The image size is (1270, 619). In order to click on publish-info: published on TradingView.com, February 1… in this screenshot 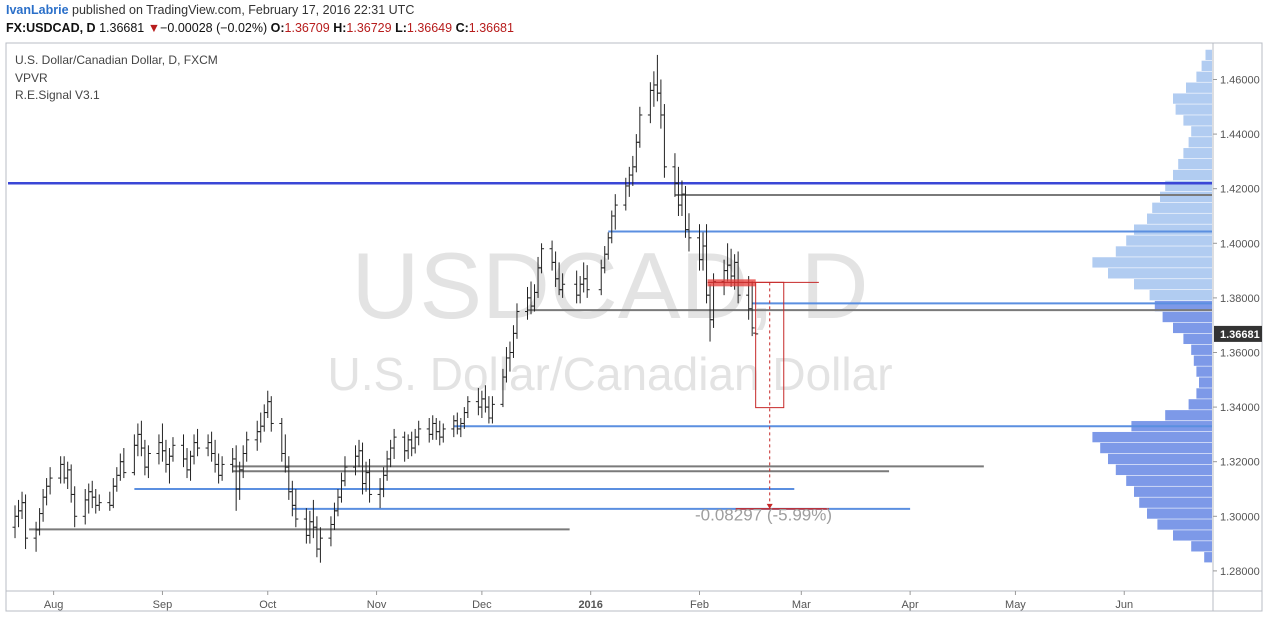, I will do `click(243, 10)`.